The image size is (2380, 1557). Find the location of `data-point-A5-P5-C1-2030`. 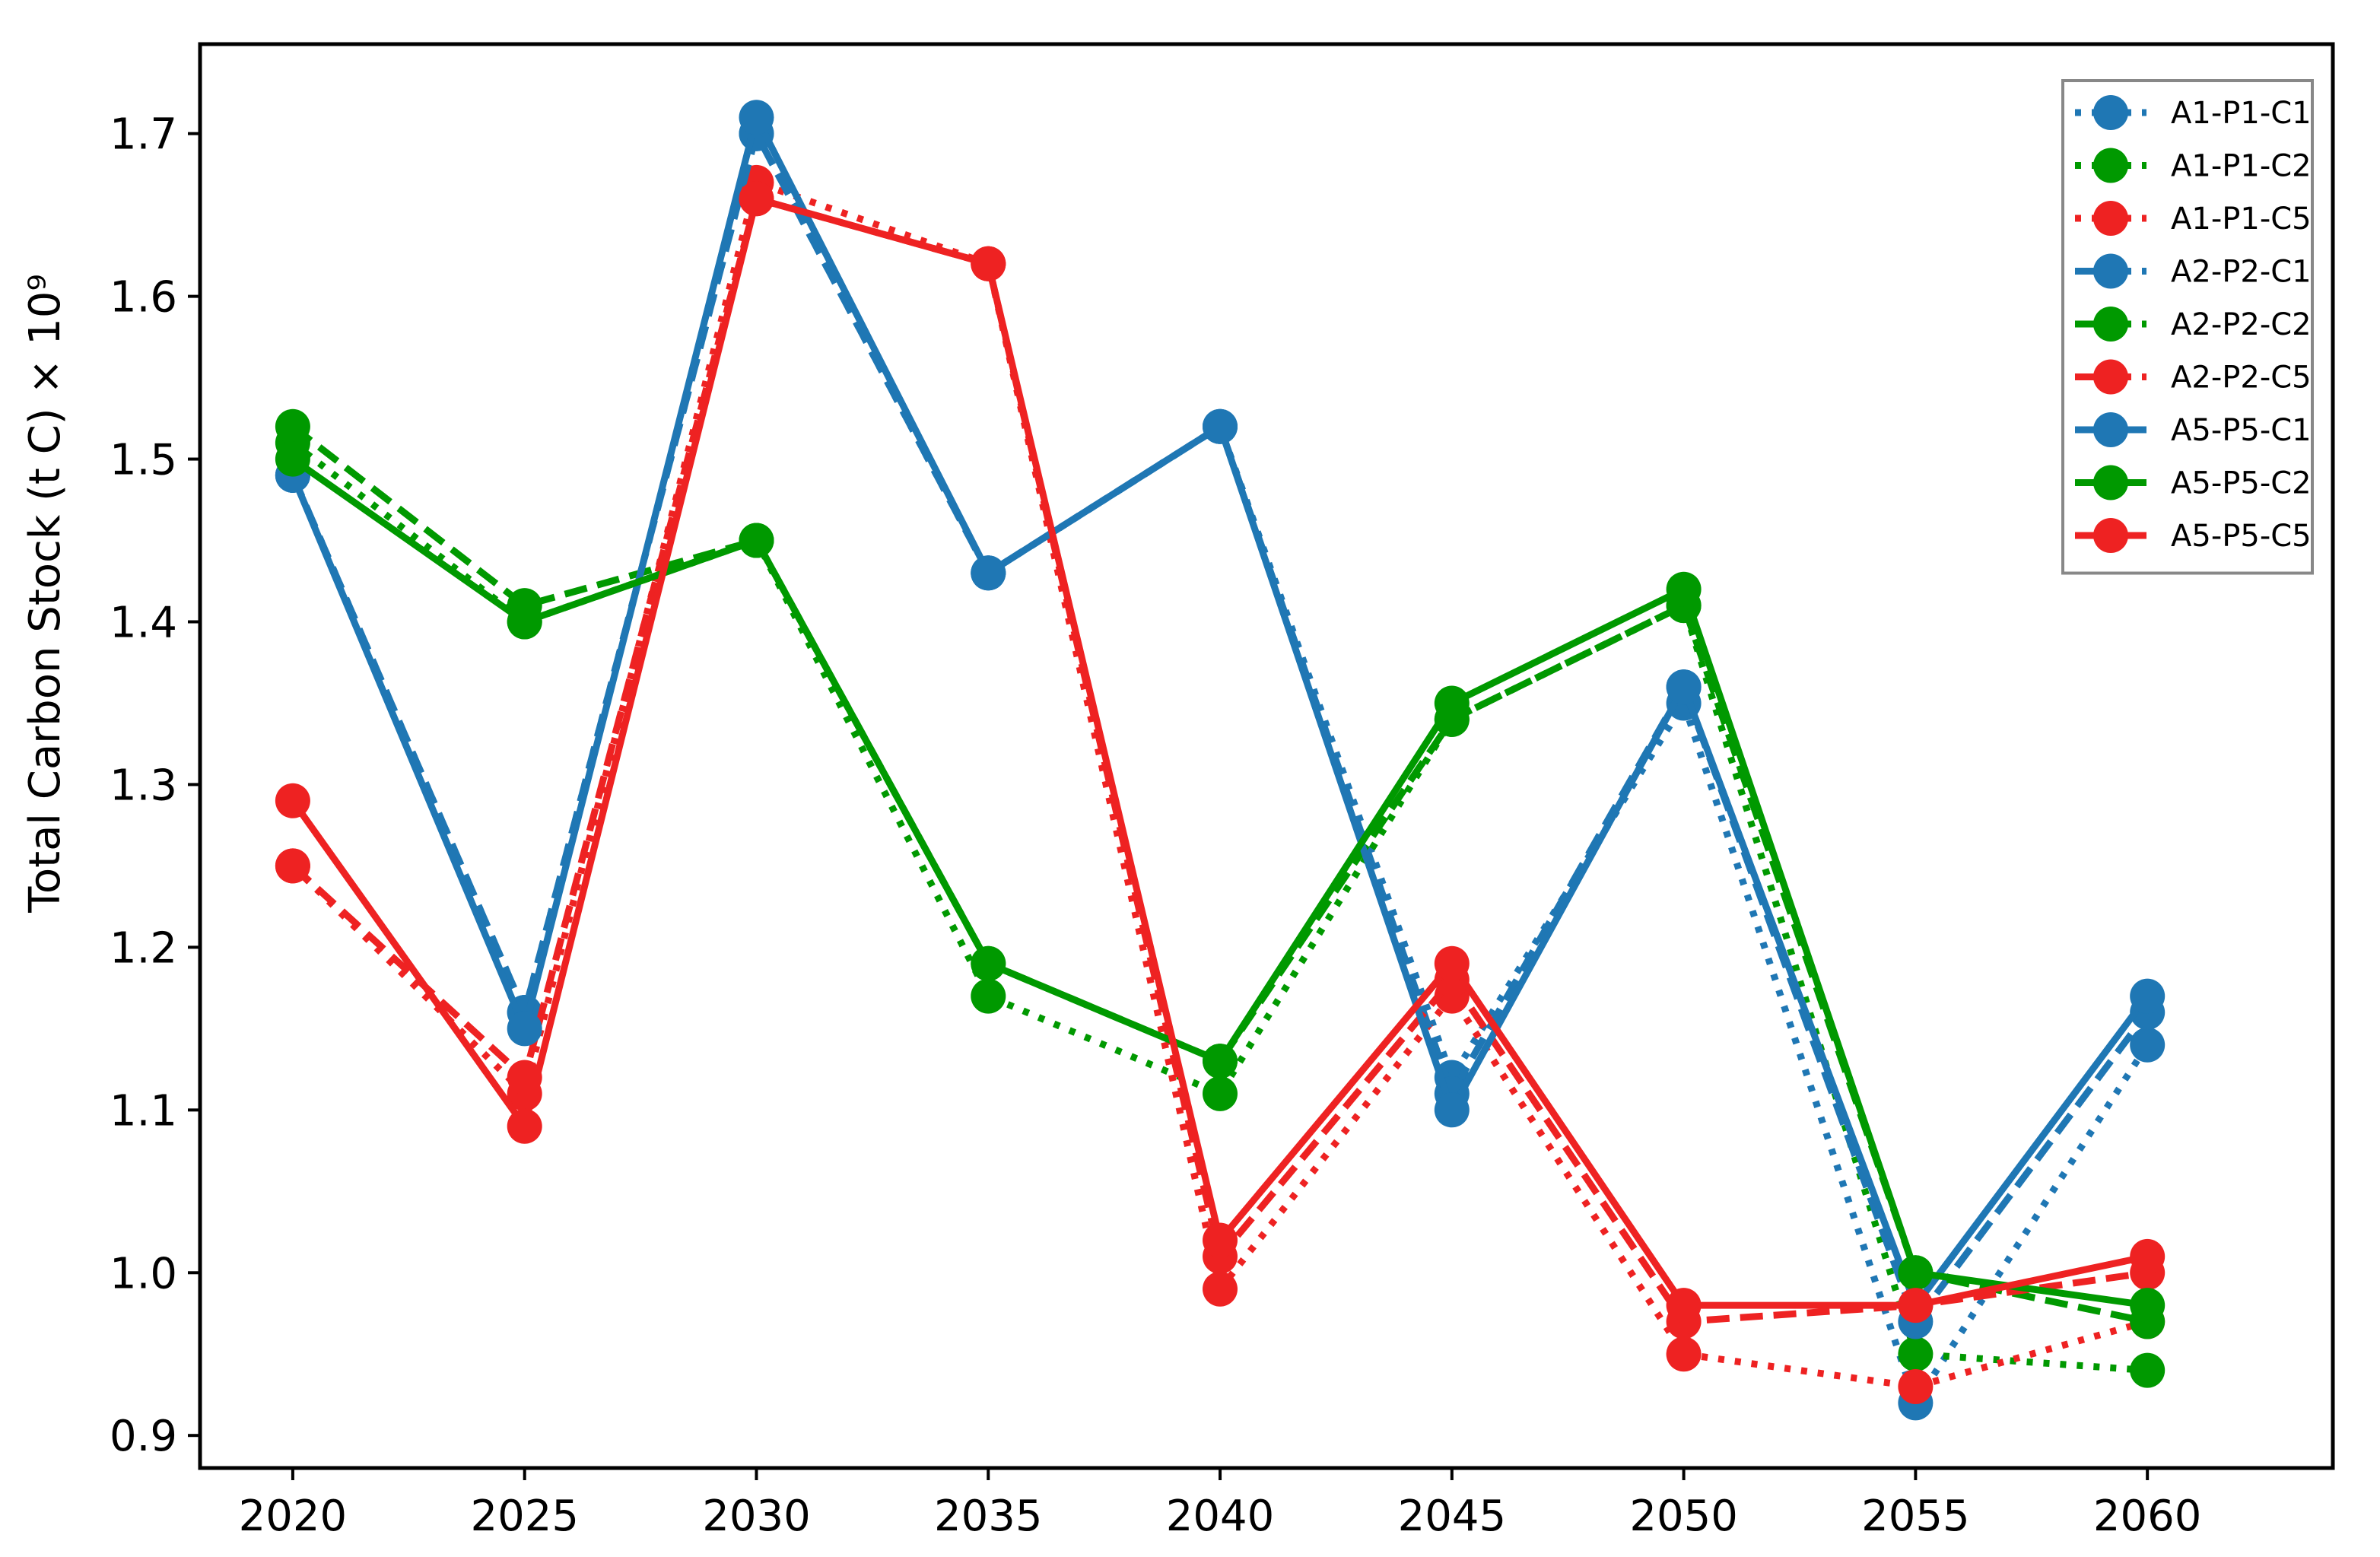

data-point-A5-P5-C1-2030 is located at coordinates (757, 117).